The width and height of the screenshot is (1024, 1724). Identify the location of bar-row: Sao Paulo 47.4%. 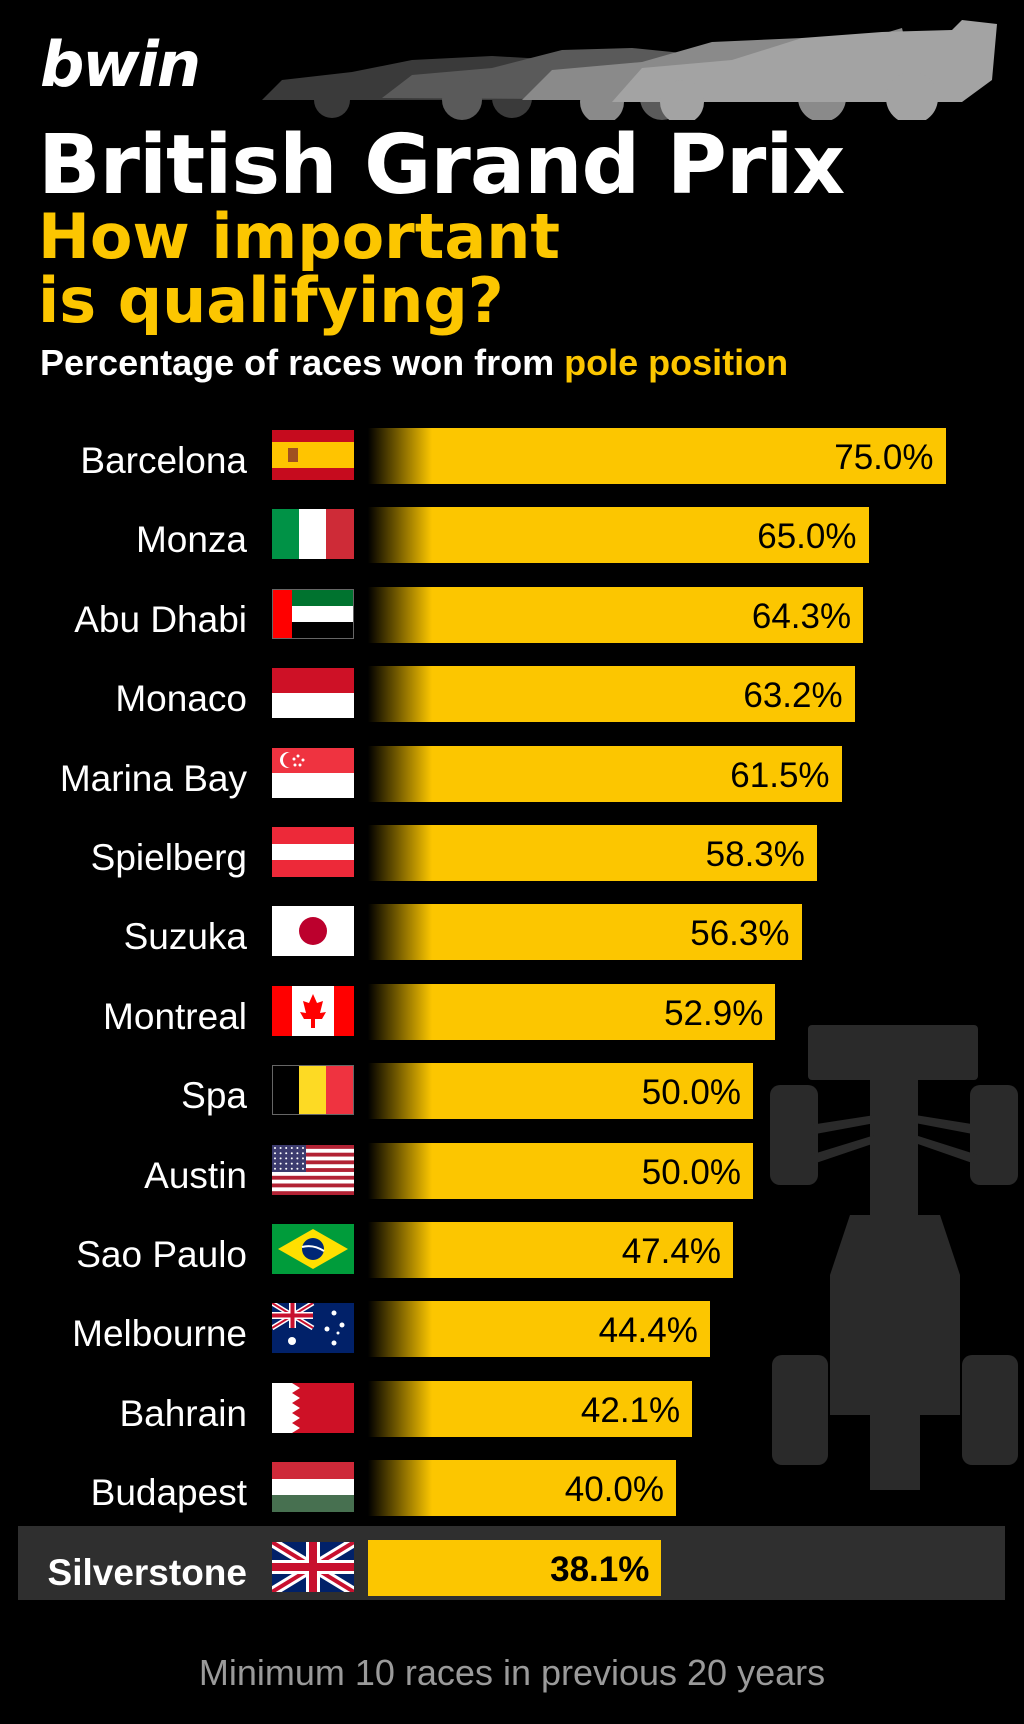
(512, 1254).